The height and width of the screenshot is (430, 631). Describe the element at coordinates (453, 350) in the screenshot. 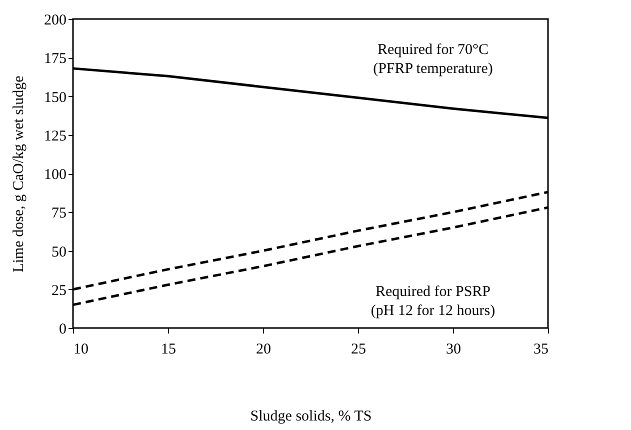

I see `x-tick-label: 30` at that location.